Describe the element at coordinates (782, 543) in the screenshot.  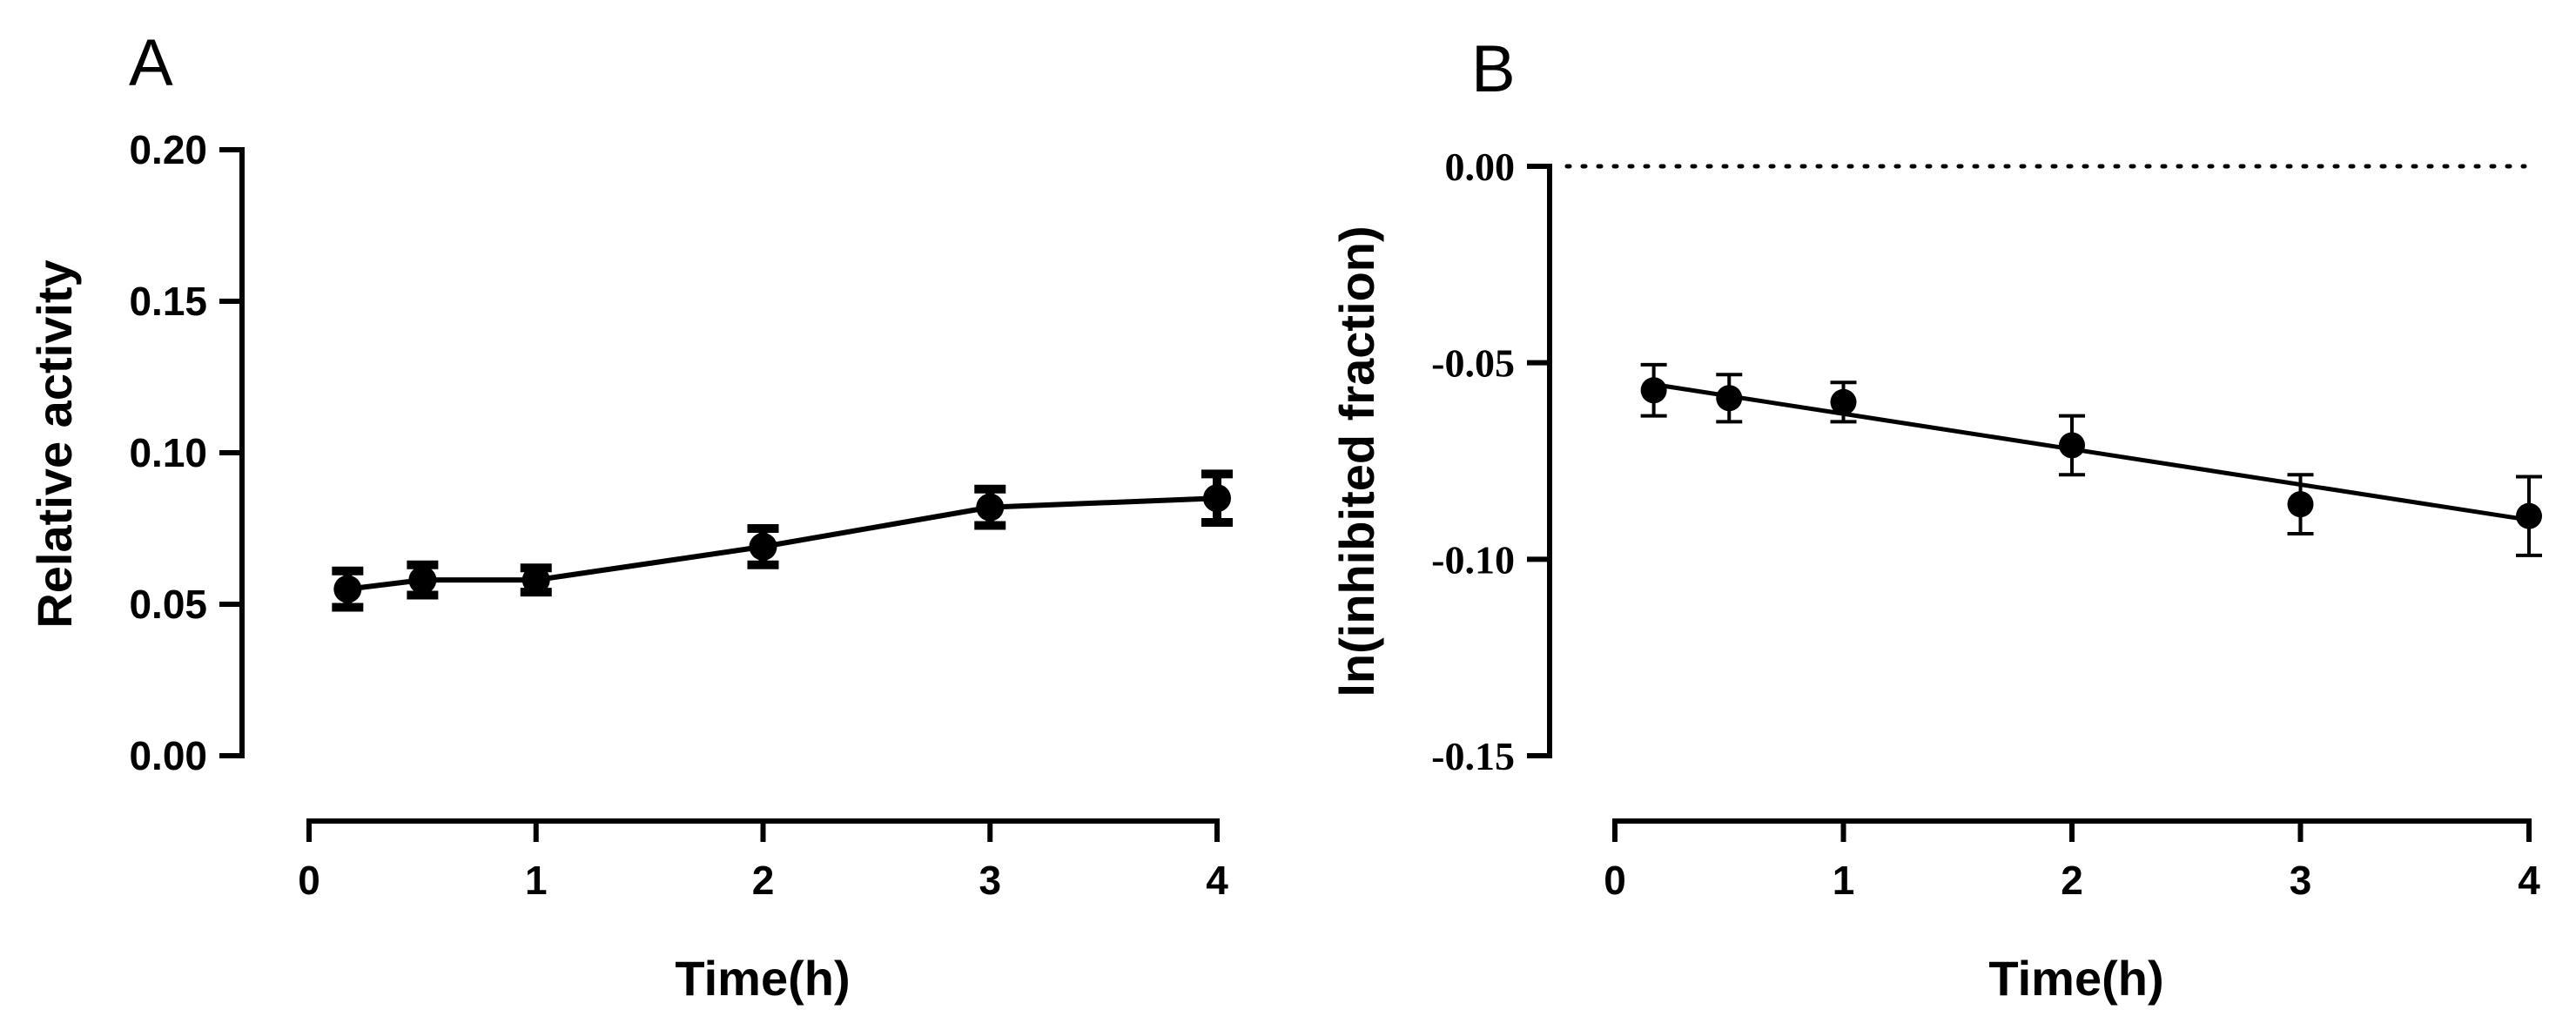
I see `series-line` at that location.